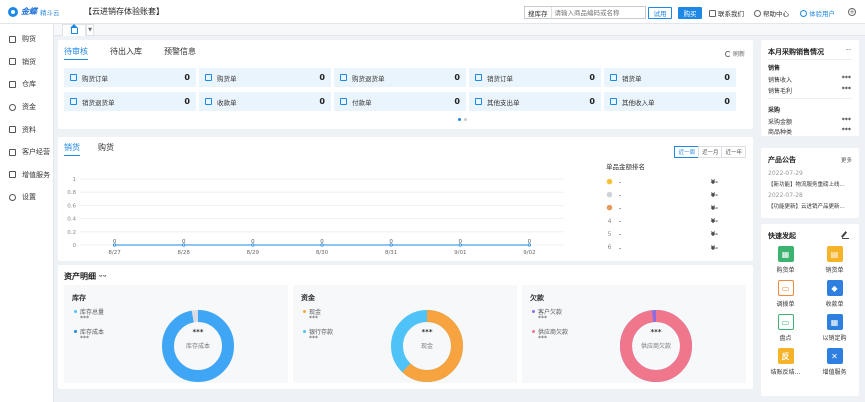 Image resolution: width=865 pixels, height=402 pixels. What do you see at coordinates (126, 51) in the screenshot?
I see `tab-pending-stock: 待出入库` at bounding box center [126, 51].